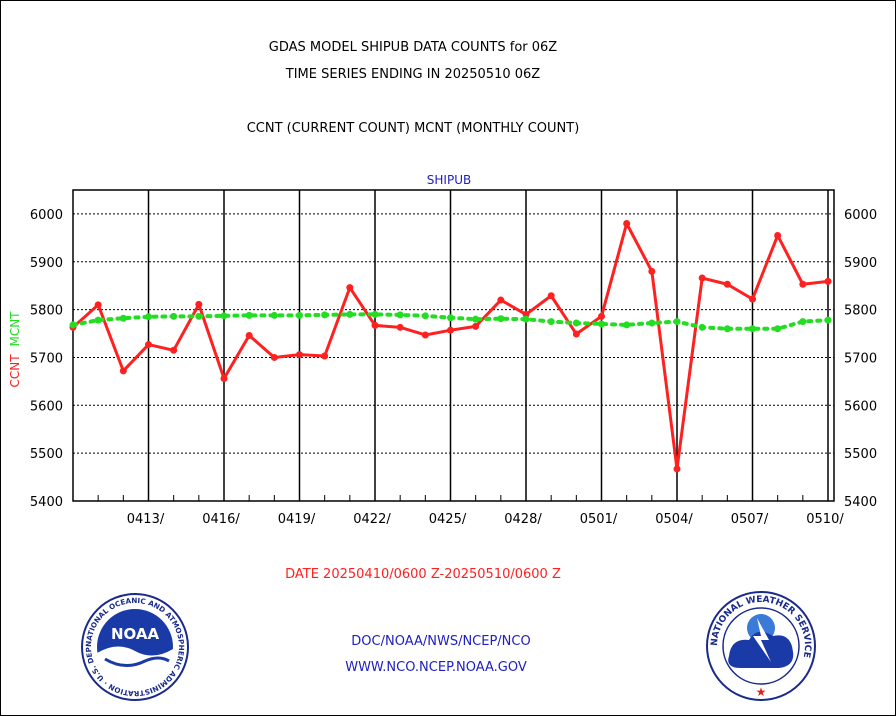 This screenshot has width=896, height=716. Describe the element at coordinates (761, 646) in the screenshot. I see `nws-logo: NATIONAL WEATHER SERVICE ★` at that location.